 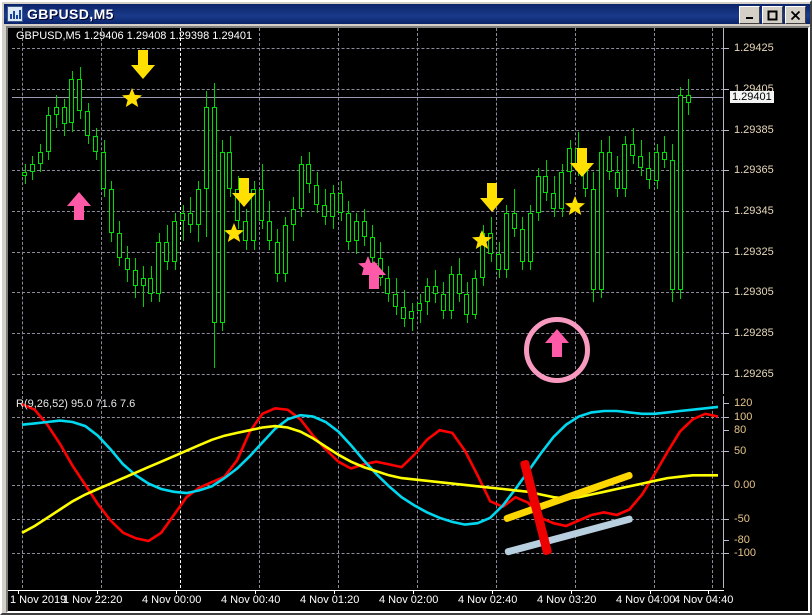 What do you see at coordinates (754, 251) in the screenshot?
I see `price-tick-label: 1.29325` at bounding box center [754, 251].